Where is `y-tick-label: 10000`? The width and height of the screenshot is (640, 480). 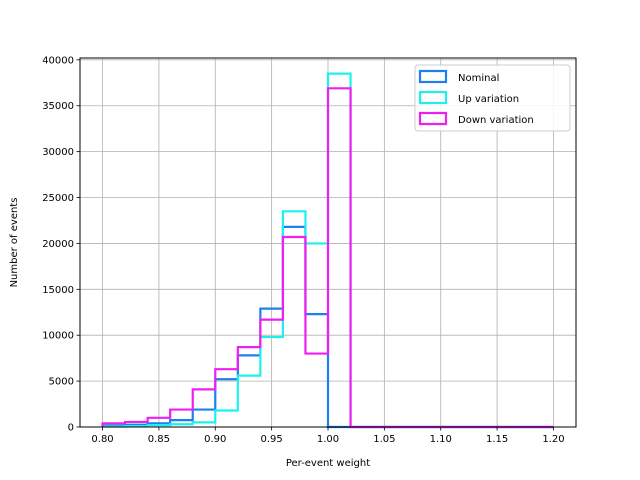 y-tick-label: 10000 is located at coordinates (58, 336).